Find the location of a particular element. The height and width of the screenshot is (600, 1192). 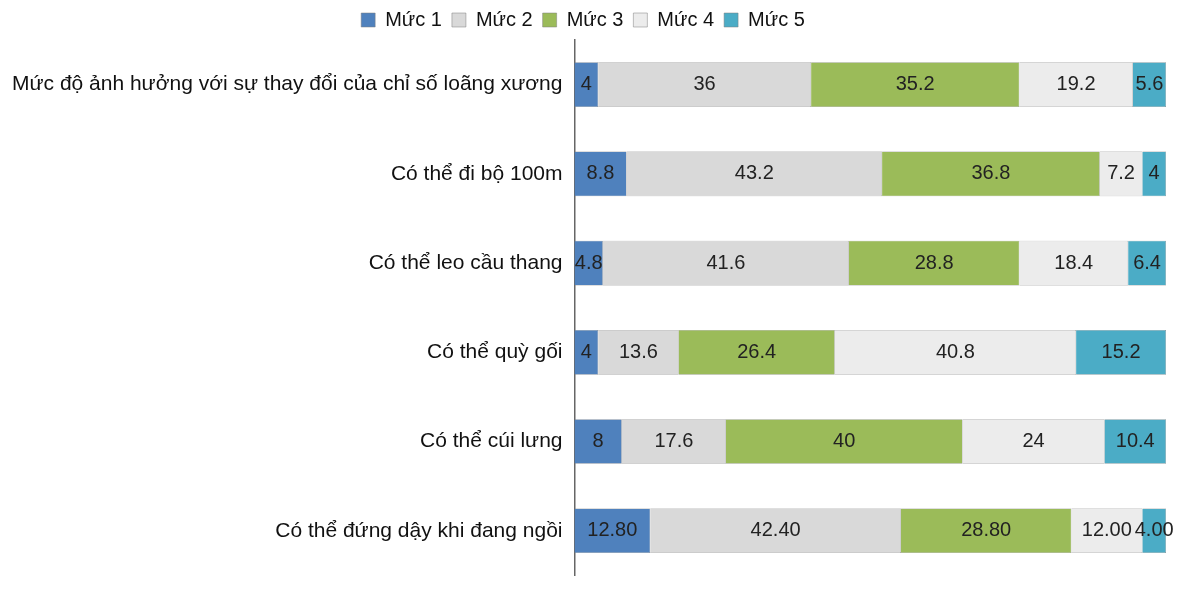

data-label: 8.8 is located at coordinates (600, 172).